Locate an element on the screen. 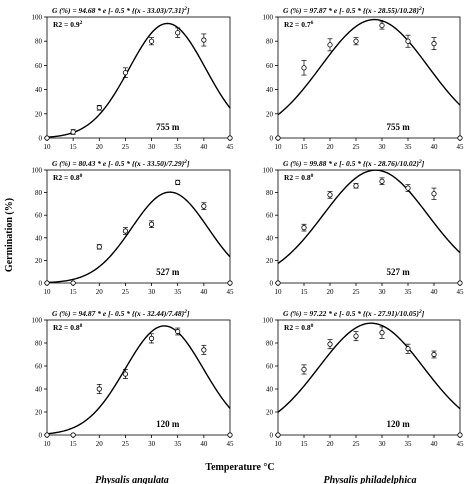 The width and height of the screenshot is (474, 484). altitude-label: 527 m is located at coordinates (168, 272).